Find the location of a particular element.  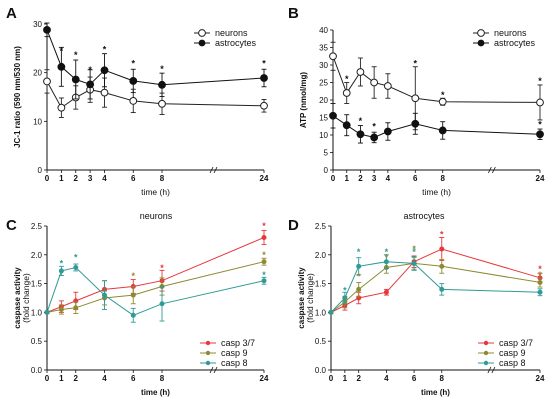

x-tick-label: 24 is located at coordinates (540, 178).